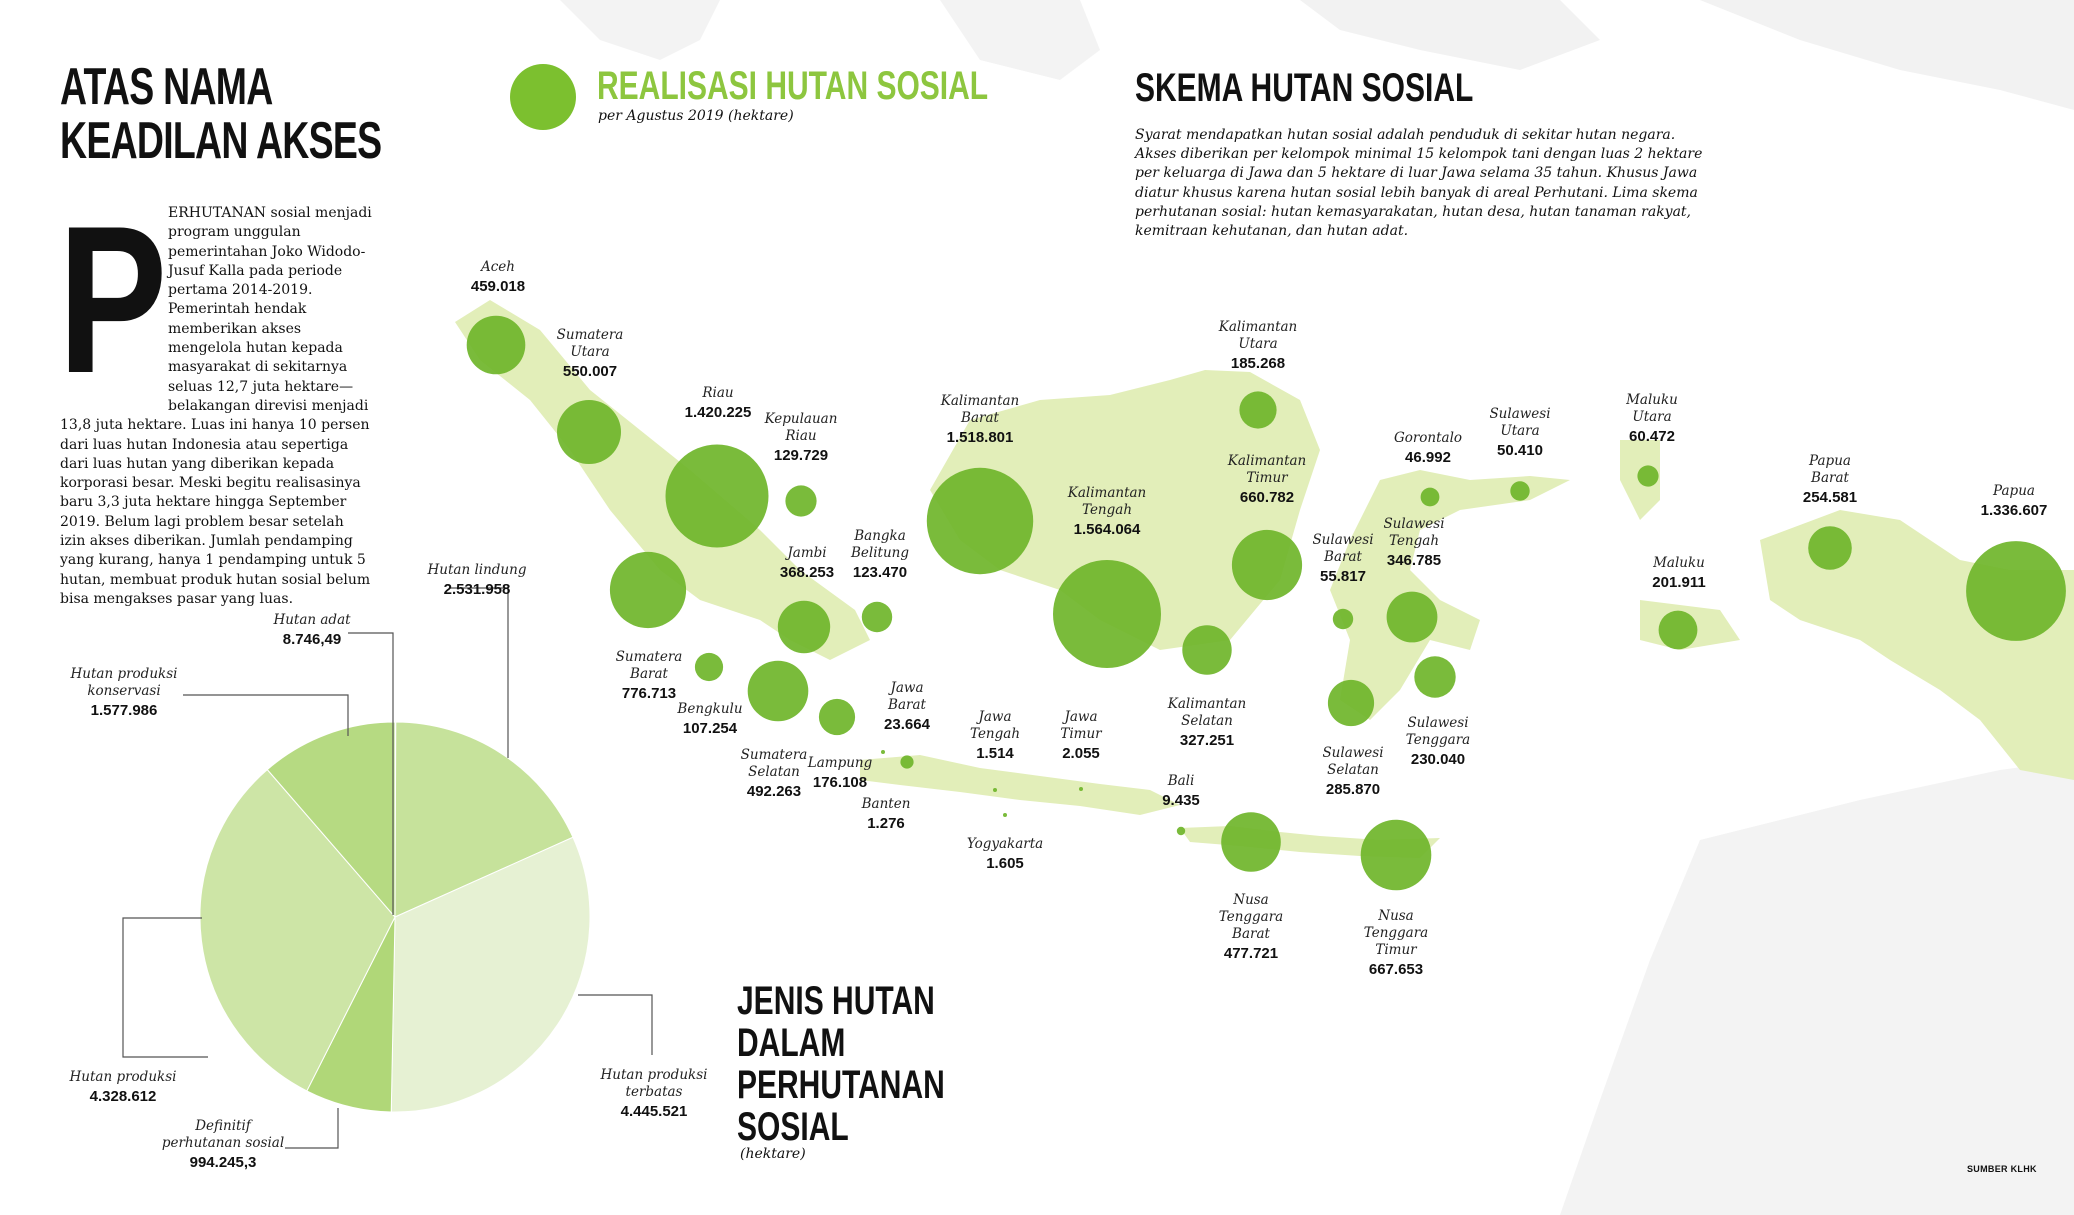 The height and width of the screenshot is (1215, 2074). Describe the element at coordinates (297, 930) in the screenshot. I see `pie-slice-hutan-produksi` at that location.